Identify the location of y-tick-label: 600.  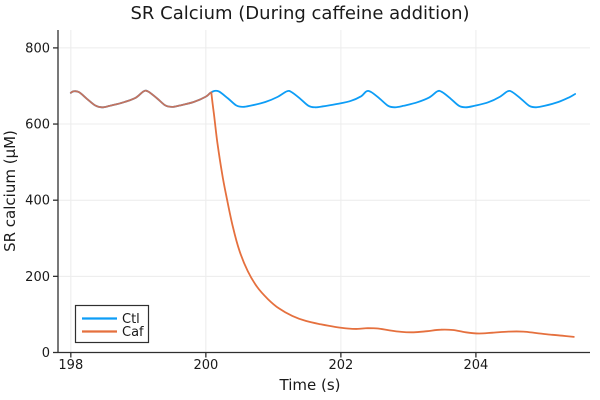
(37, 125).